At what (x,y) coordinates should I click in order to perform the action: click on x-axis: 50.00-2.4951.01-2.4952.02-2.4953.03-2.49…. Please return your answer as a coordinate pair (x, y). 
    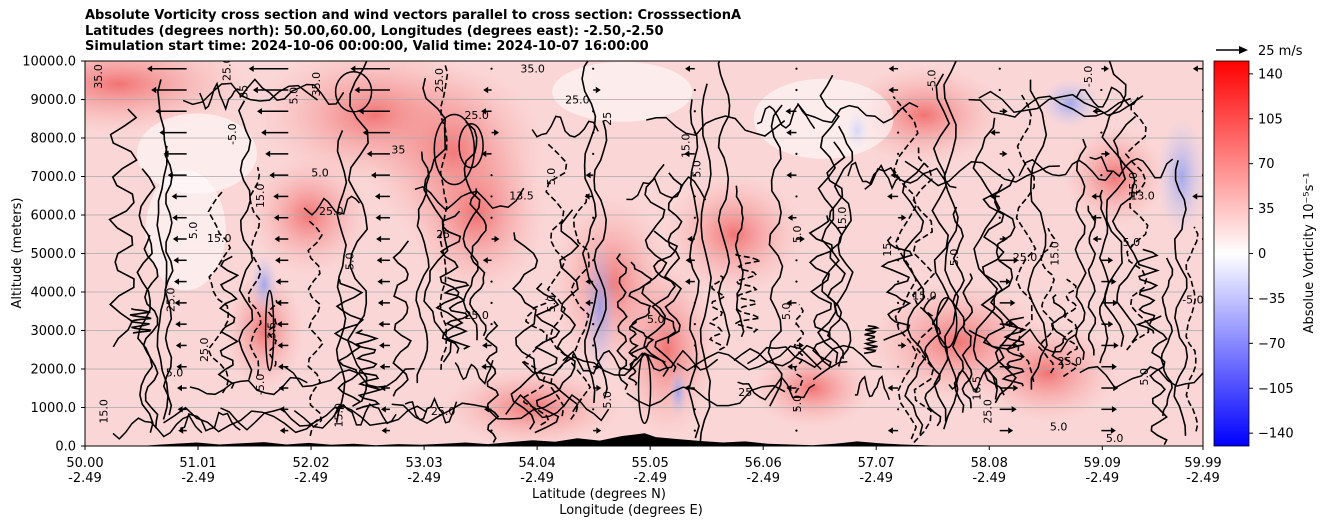
    Looking at the image, I should click on (644, 466).